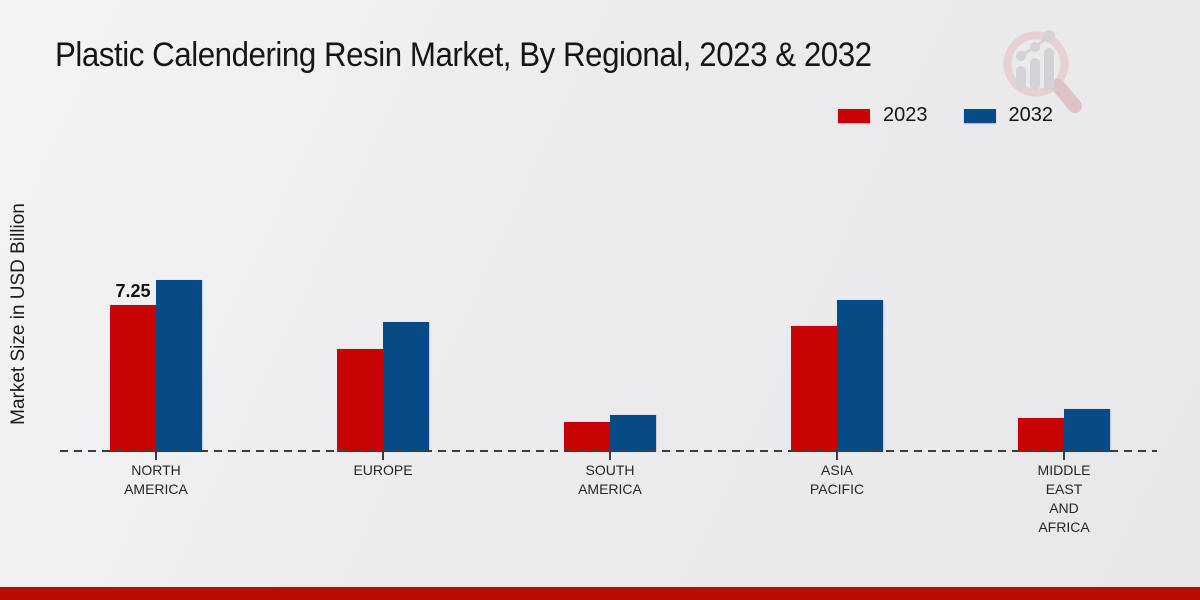 The height and width of the screenshot is (600, 1200). What do you see at coordinates (179, 366) in the screenshot?
I see `bar-2032-north-america` at bounding box center [179, 366].